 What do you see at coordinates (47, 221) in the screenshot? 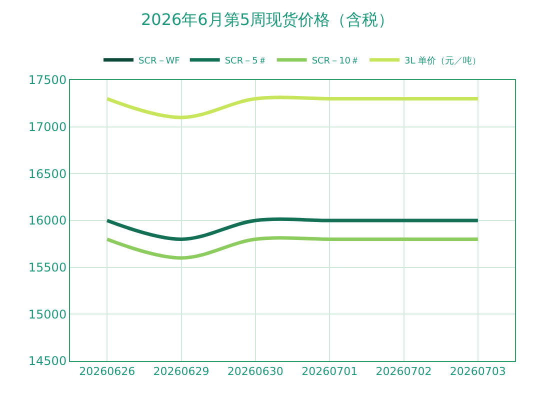
I see `y-tick-label: 16000` at bounding box center [47, 221].